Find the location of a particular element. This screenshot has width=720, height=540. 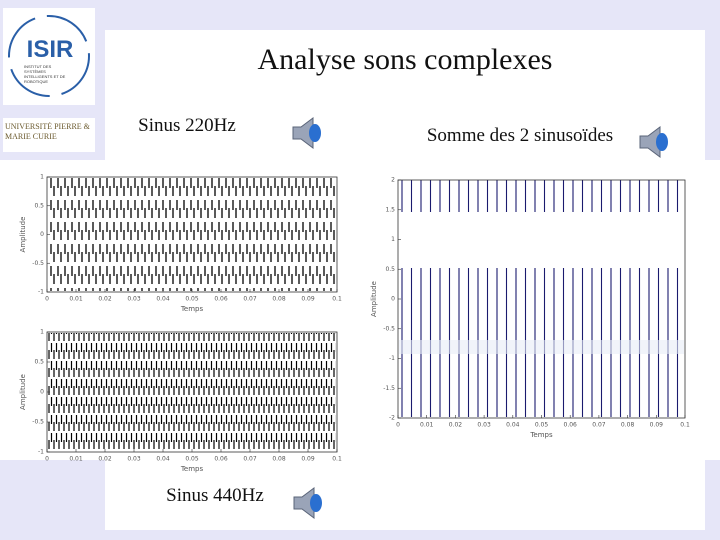

label-sinus2: Sinus 440Hz is located at coordinates (215, 495).